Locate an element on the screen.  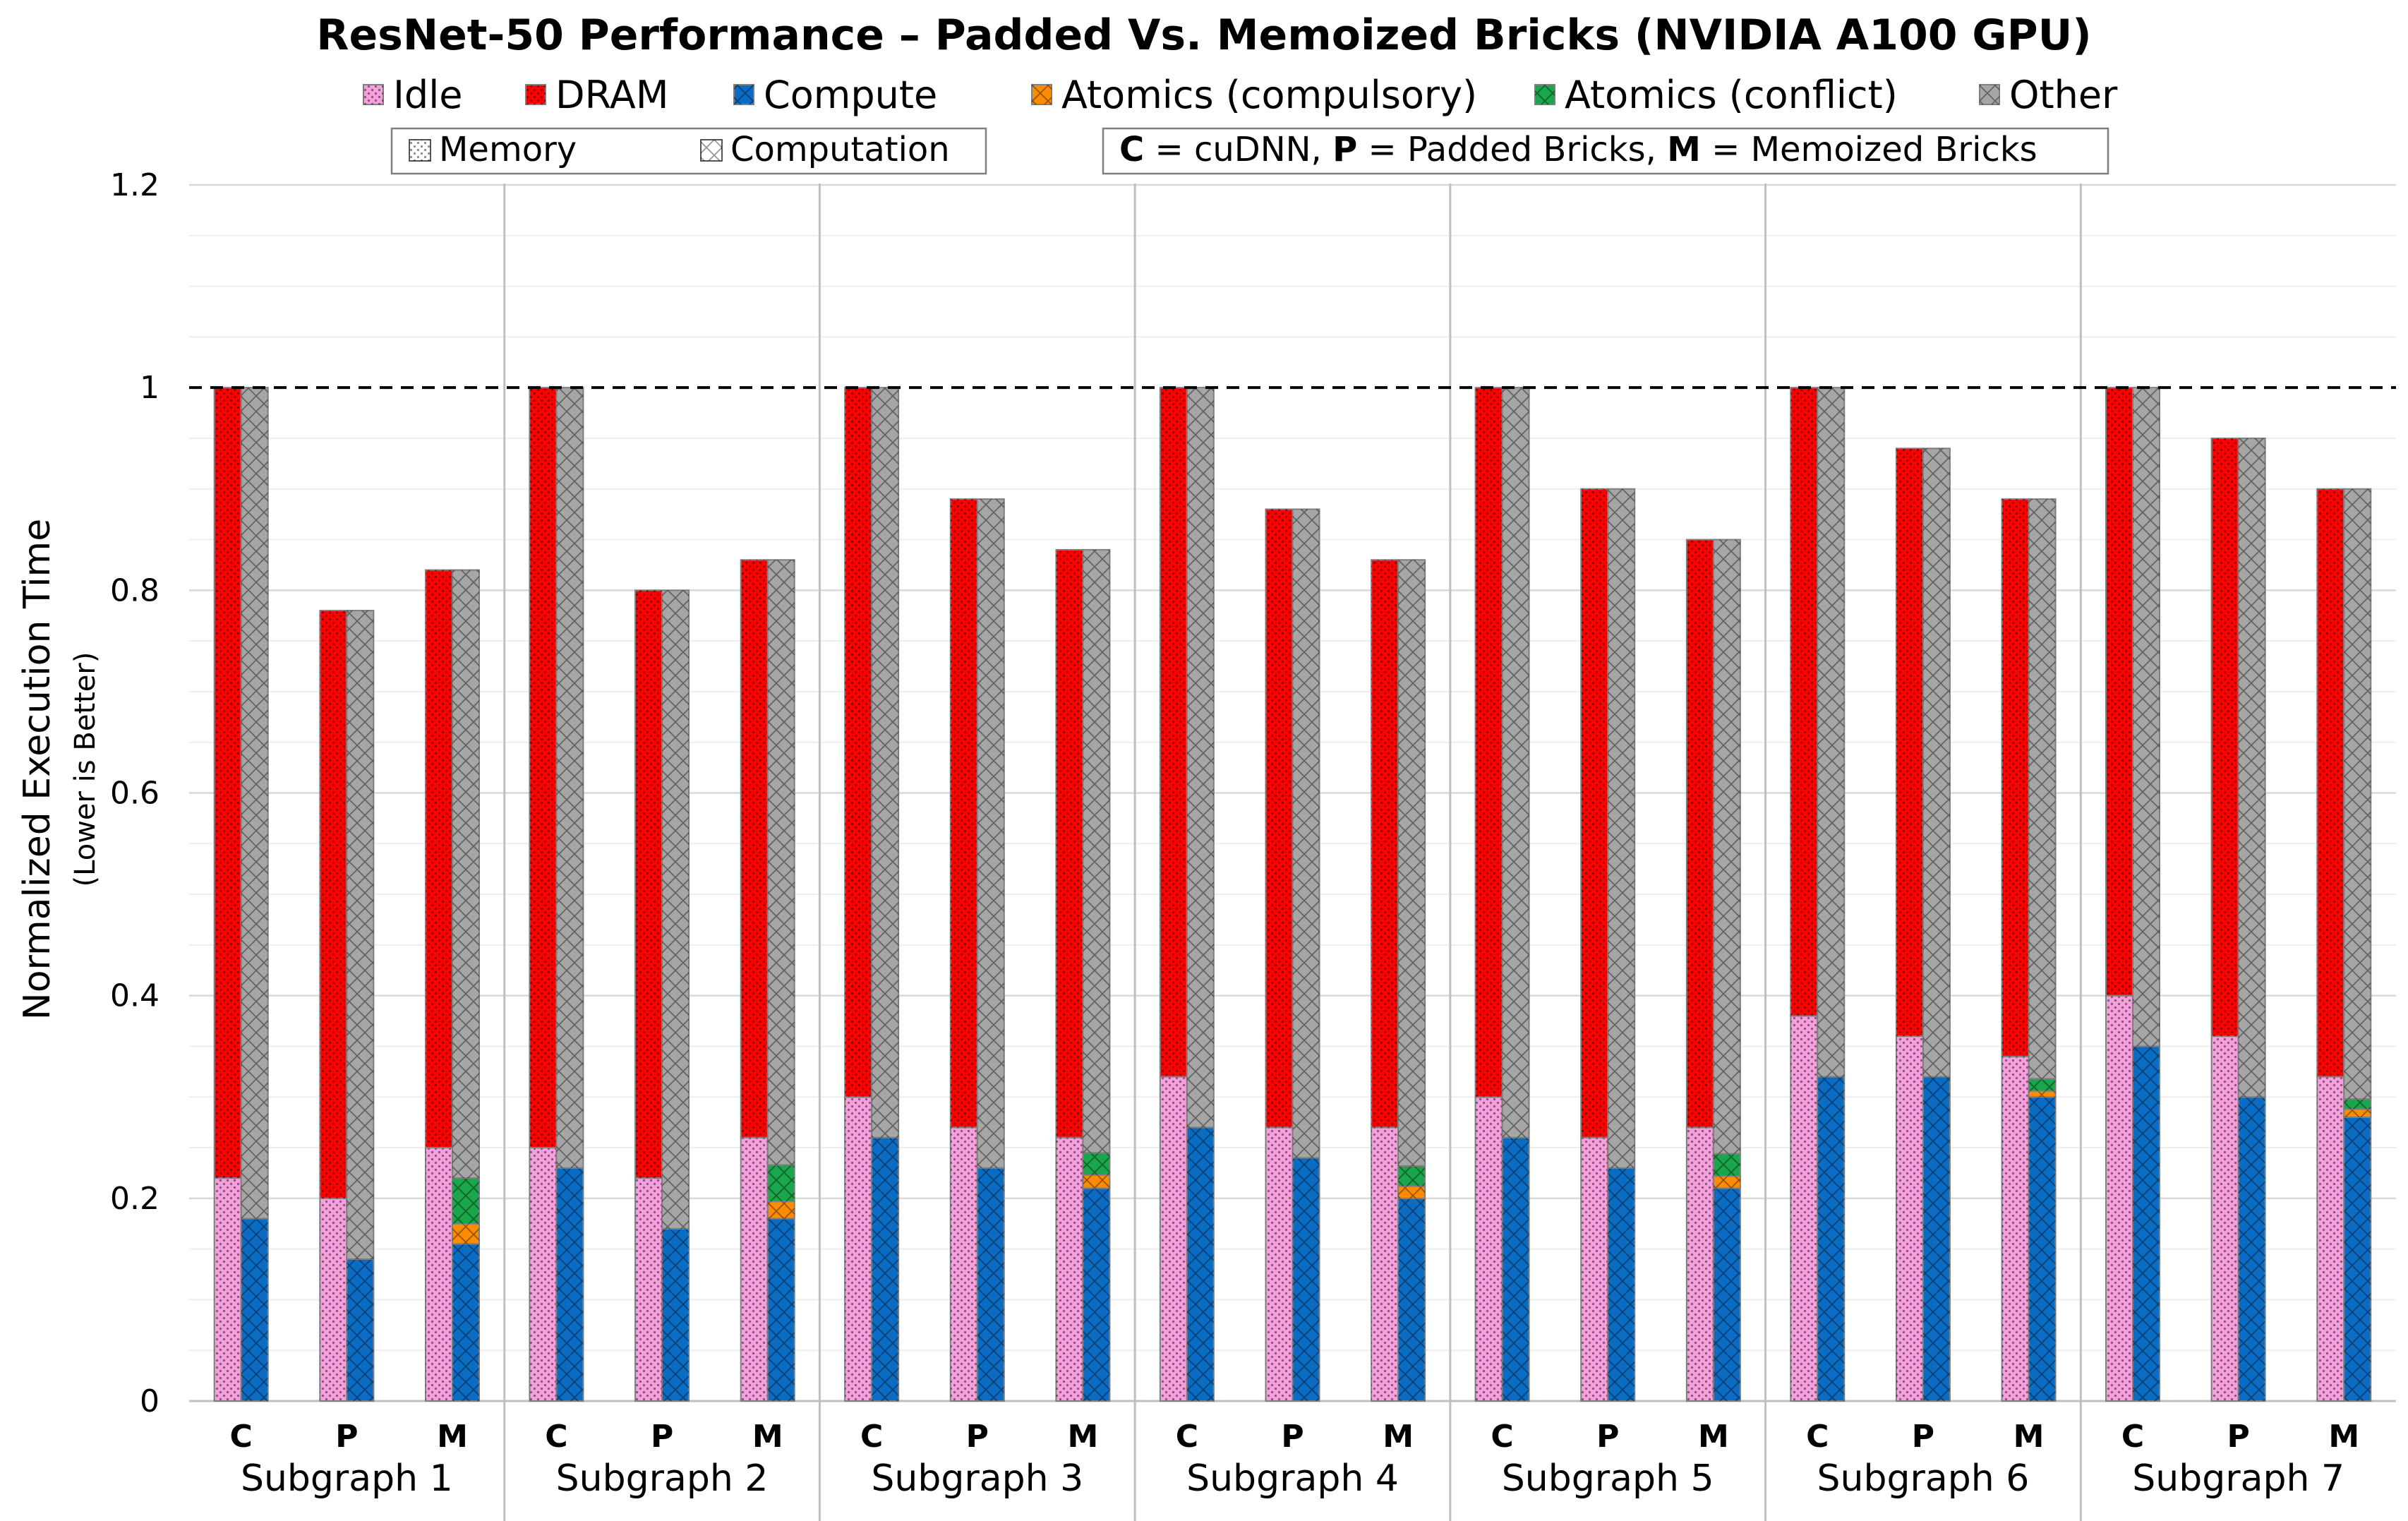
group-label: Subgraph 3 is located at coordinates (977, 1478).